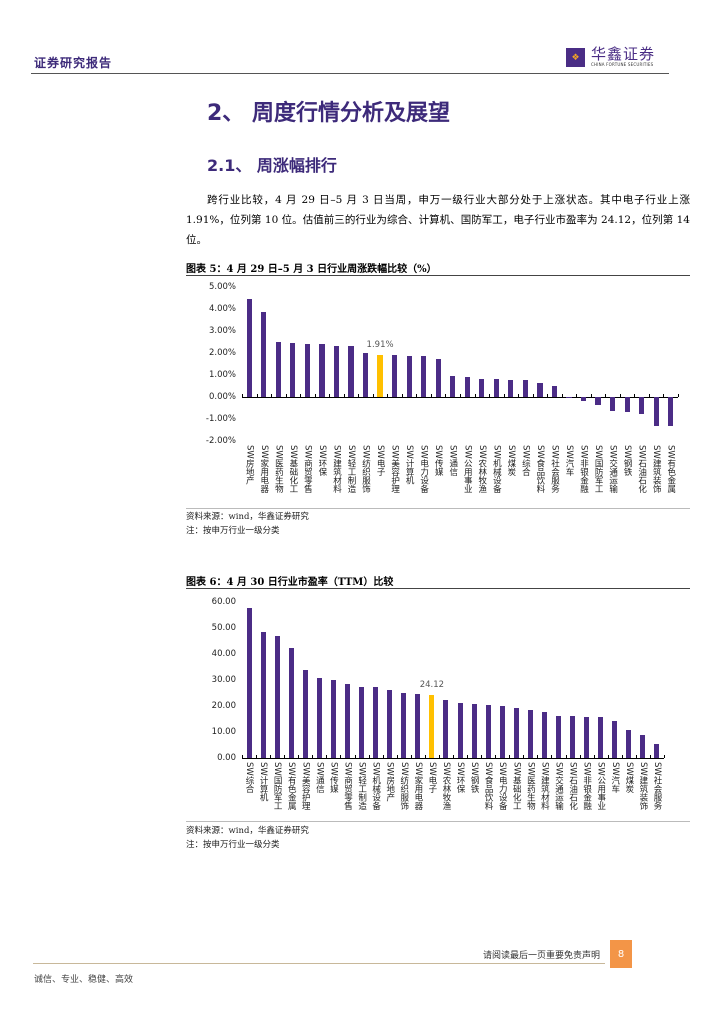  I want to click on highlighted-bar, so click(380, 375).